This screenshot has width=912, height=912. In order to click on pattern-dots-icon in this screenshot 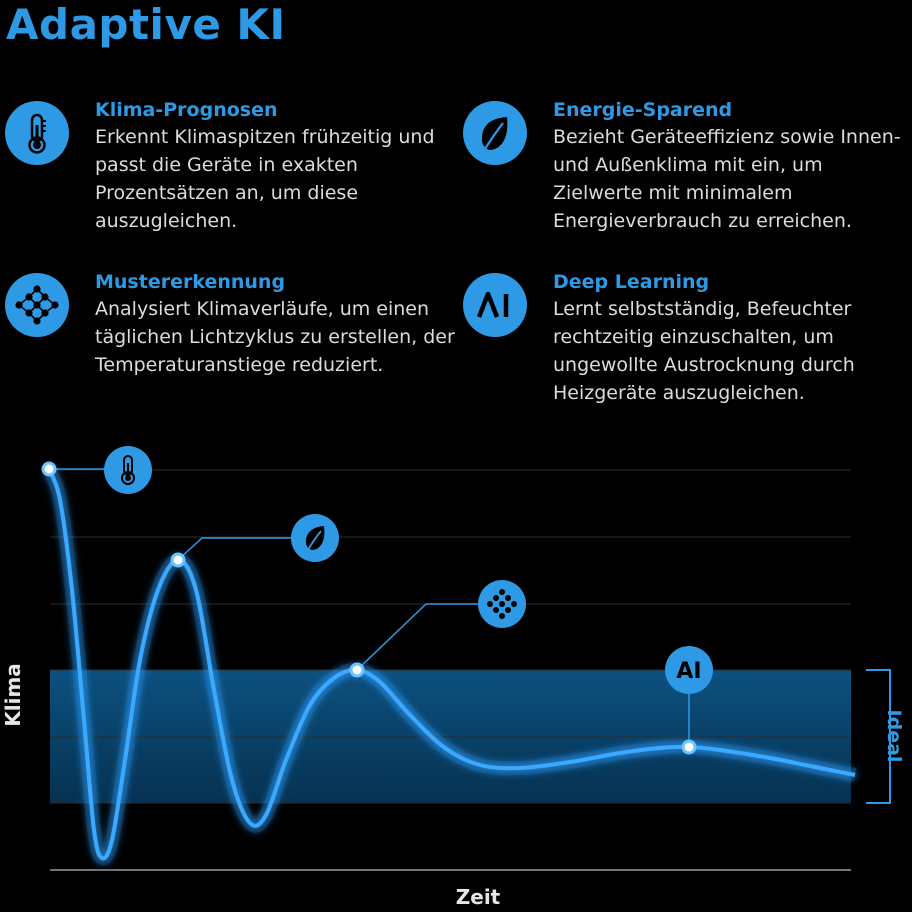, I will do `click(37, 305)`.